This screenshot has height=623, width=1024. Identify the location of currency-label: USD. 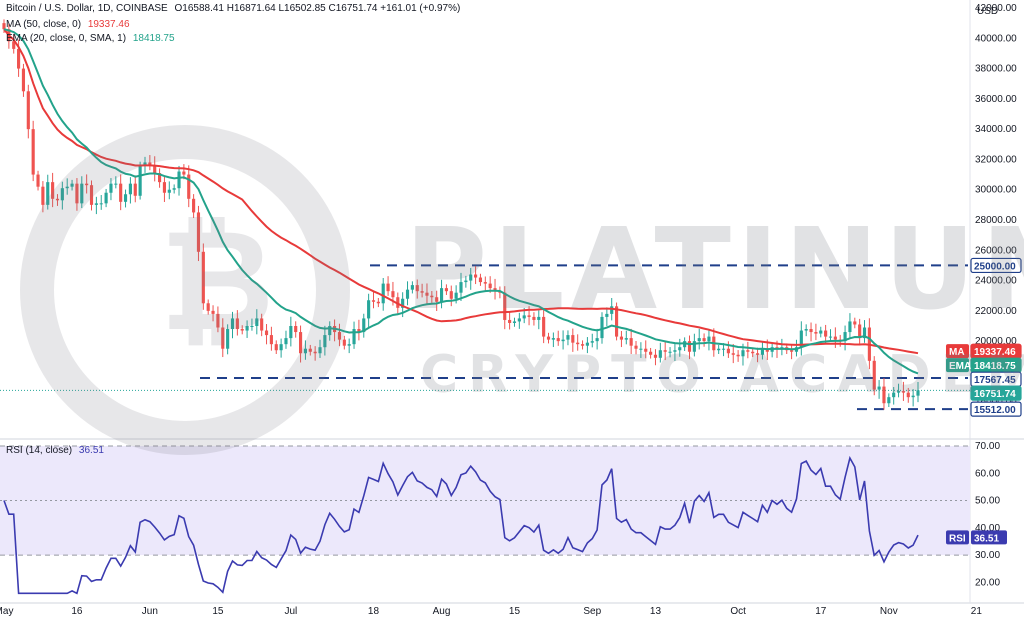
(987, 11).